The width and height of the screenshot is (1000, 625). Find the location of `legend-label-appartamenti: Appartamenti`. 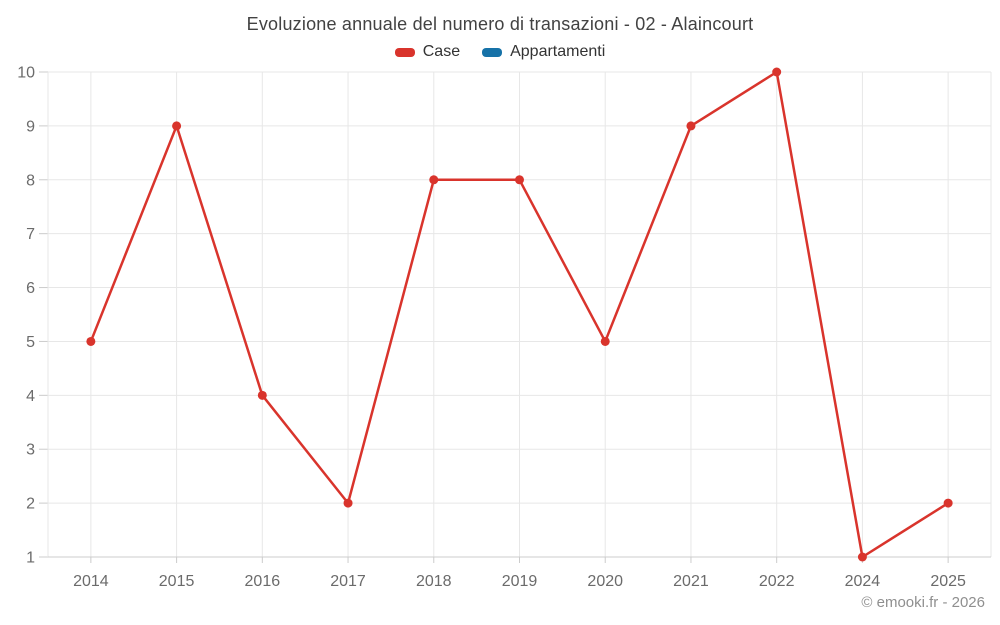

legend-label-appartamenti: Appartamenti is located at coordinates (558, 51).